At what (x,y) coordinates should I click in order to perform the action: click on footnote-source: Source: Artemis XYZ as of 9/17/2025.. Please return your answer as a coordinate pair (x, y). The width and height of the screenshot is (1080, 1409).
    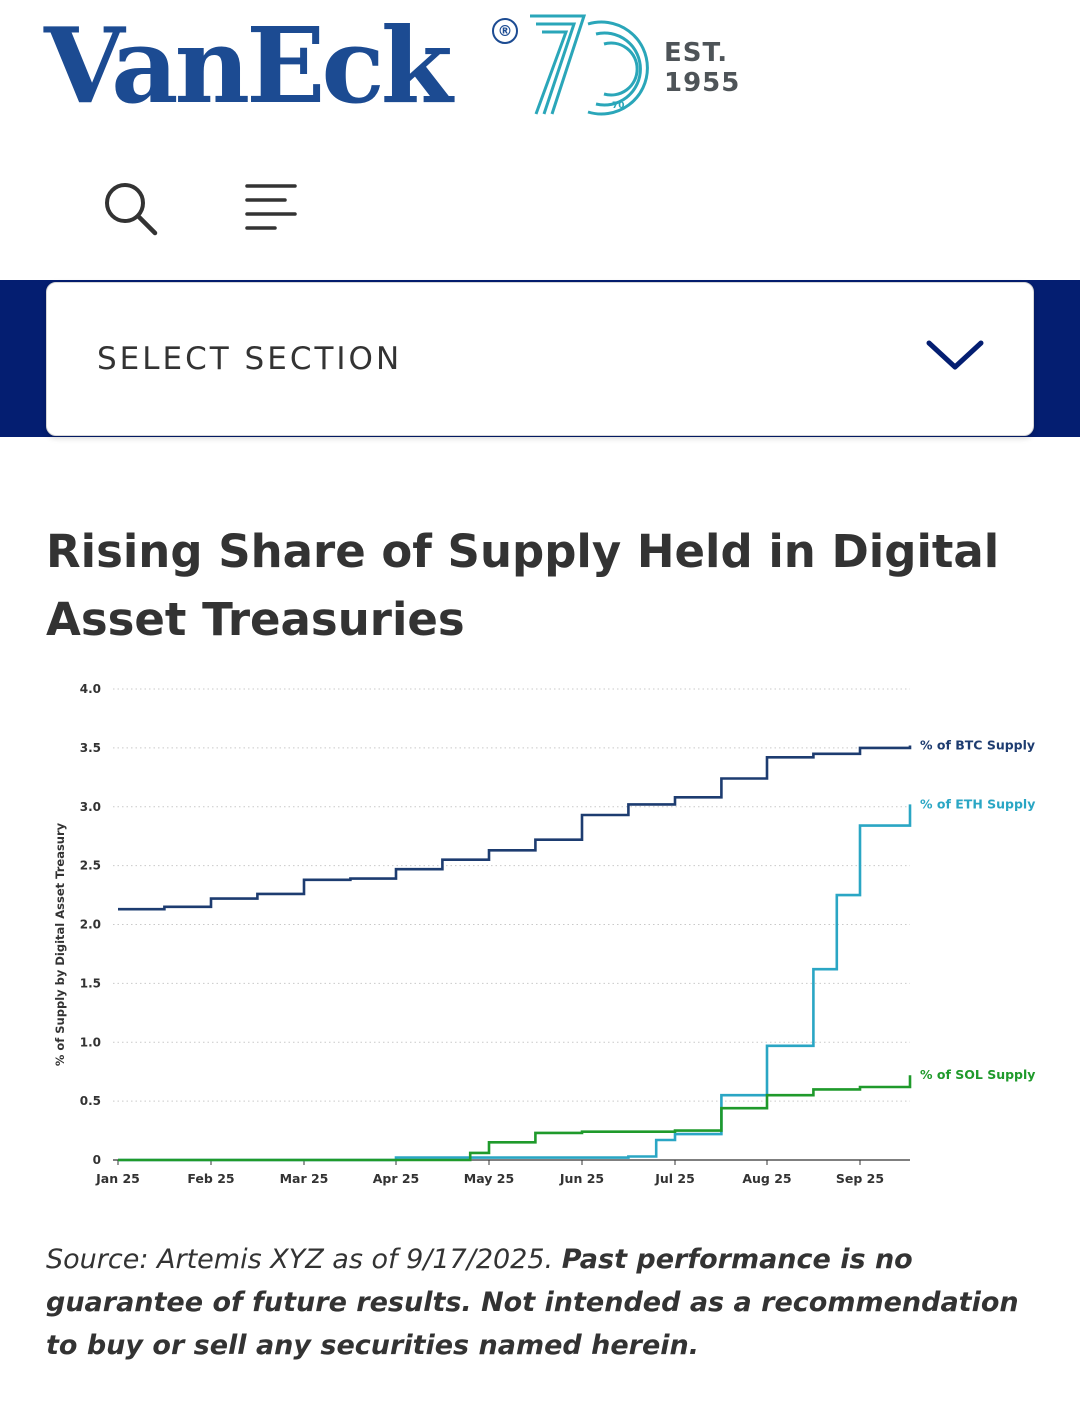
    Looking at the image, I should click on (300, 1259).